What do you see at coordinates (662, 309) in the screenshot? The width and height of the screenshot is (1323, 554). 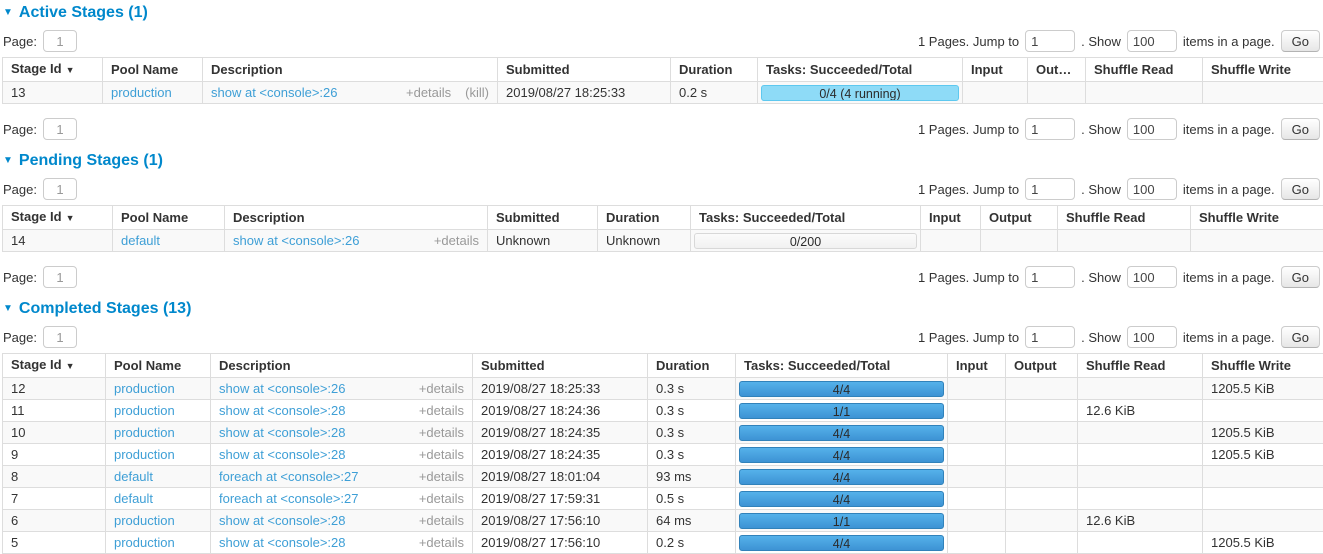 I see `section-header-completed-stages: ▼ Completed Stages (13)` at bounding box center [662, 309].